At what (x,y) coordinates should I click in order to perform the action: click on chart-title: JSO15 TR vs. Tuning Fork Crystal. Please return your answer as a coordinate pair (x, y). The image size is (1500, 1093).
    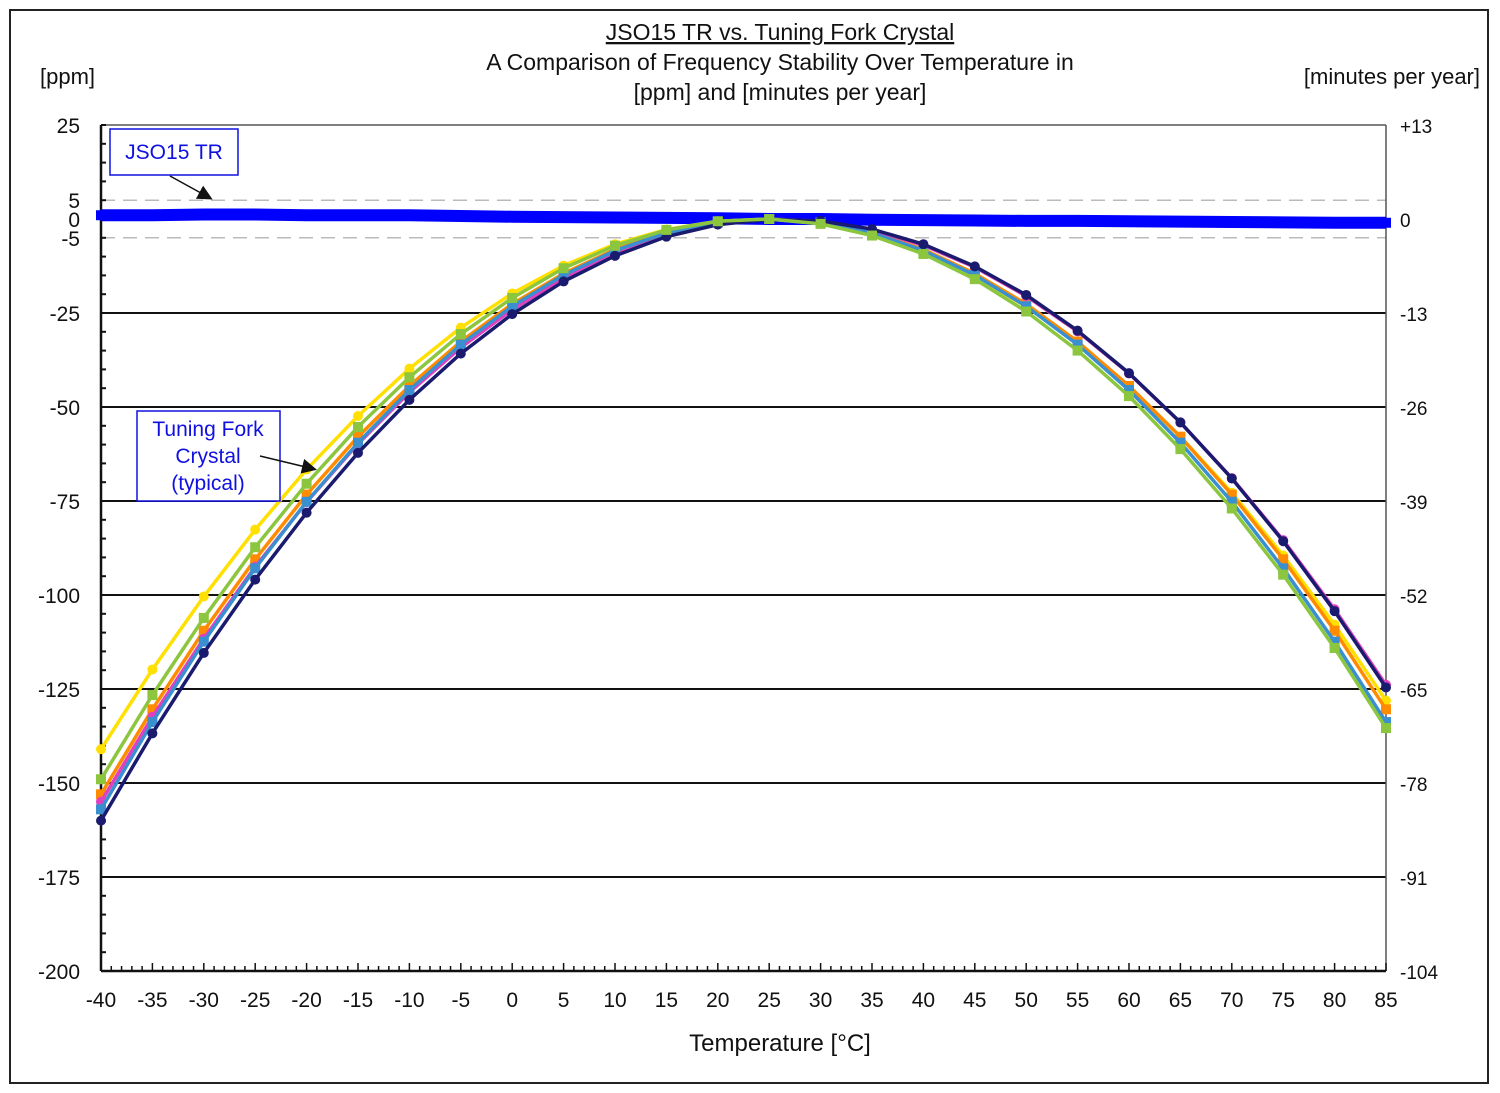
    Looking at the image, I should click on (780, 32).